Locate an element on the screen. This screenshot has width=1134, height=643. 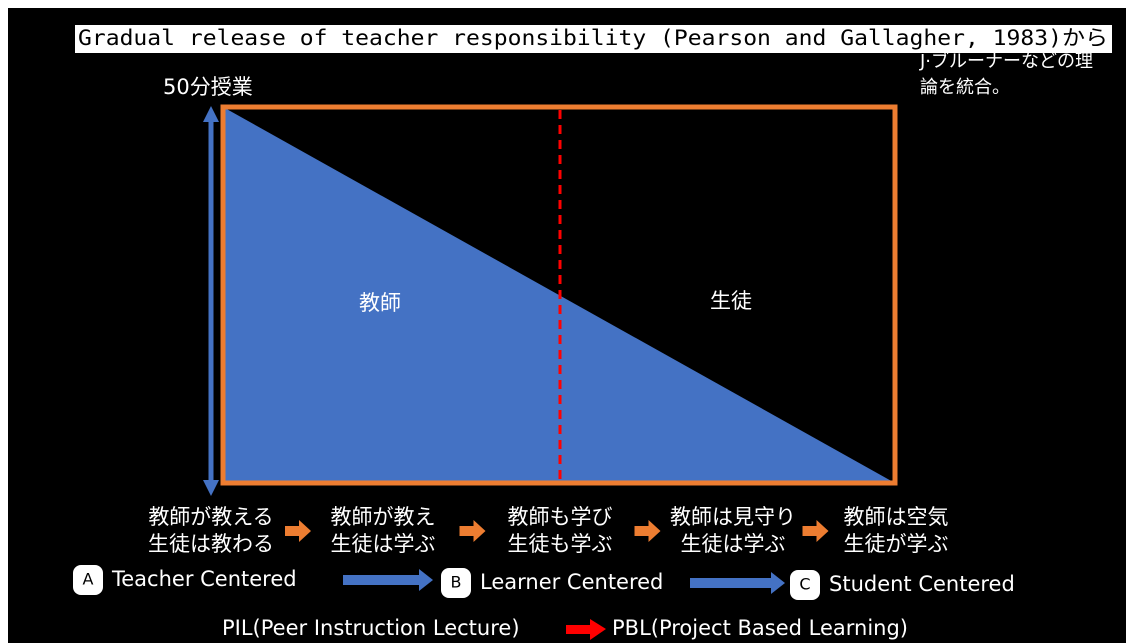
badge-letter: A is located at coordinates (88, 579).